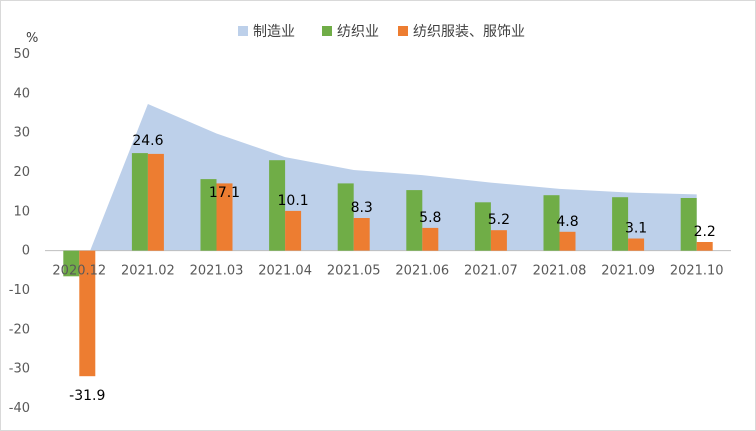 The height and width of the screenshot is (431, 756). What do you see at coordinates (358, 32) in the screenshot?
I see `legend-textile-label: 纺织业` at bounding box center [358, 32].